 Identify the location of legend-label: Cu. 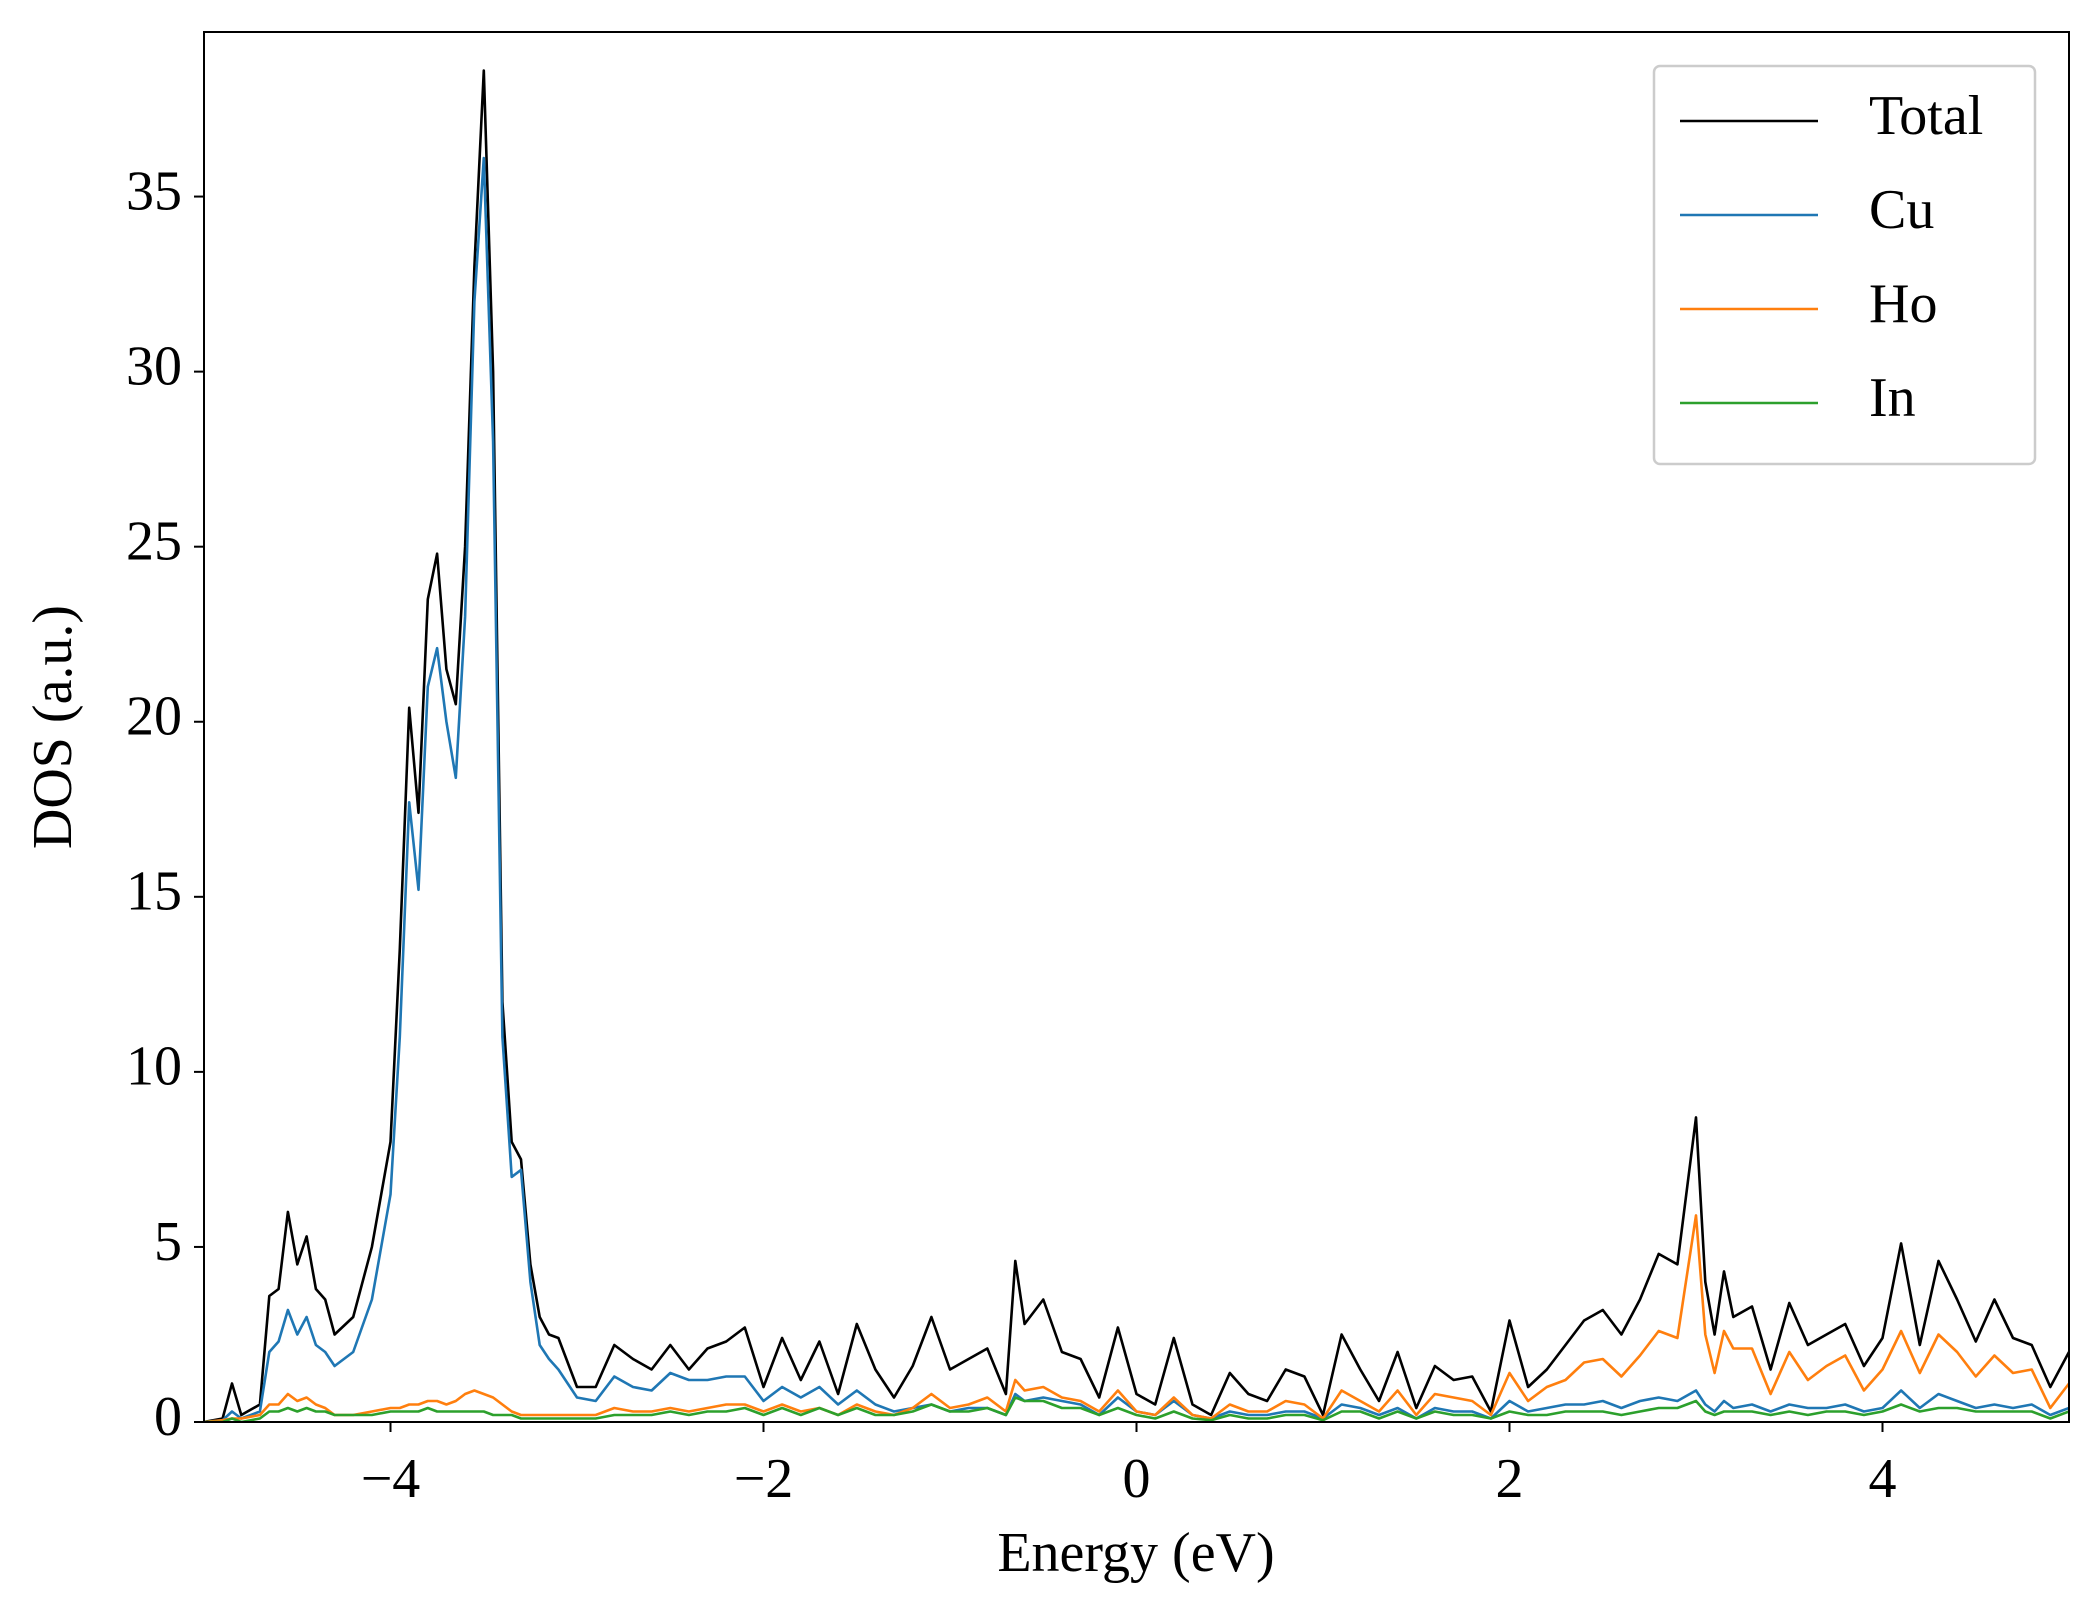
(1901, 210).